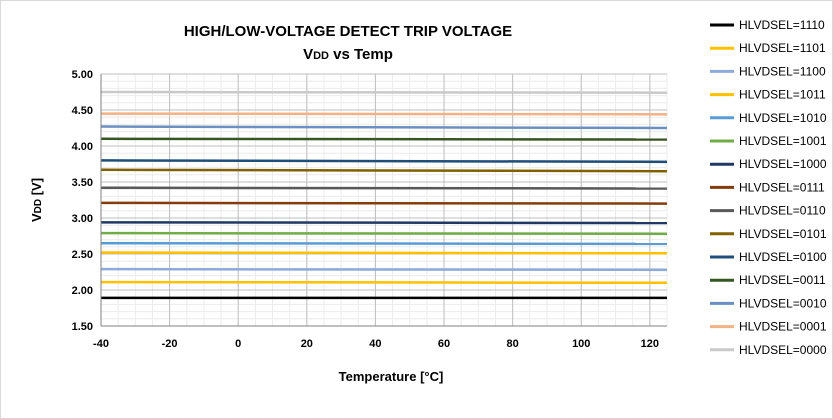  What do you see at coordinates (82, 219) in the screenshot?
I see `y-tick-label: 3.00` at bounding box center [82, 219].